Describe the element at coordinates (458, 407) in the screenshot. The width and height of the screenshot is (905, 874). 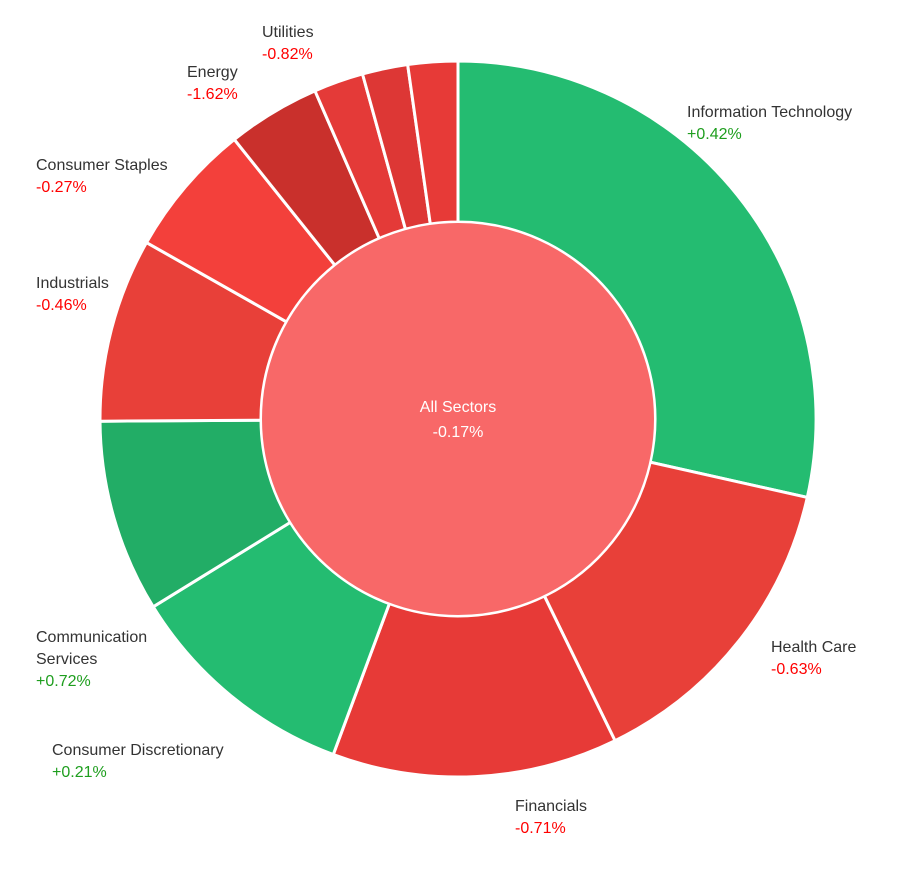
I see `center-label: All Sectors` at that location.